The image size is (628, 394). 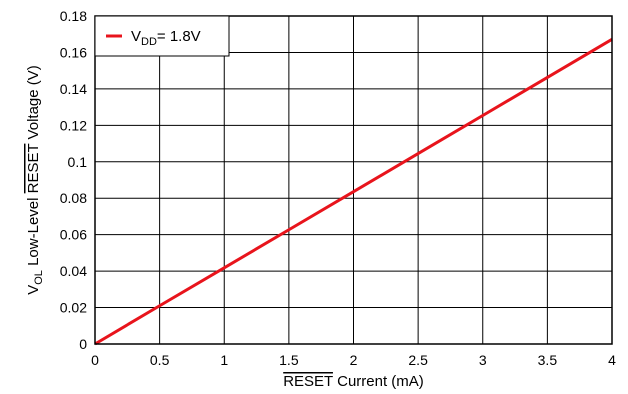 What do you see at coordinates (73, 16) in the screenshot?
I see `y-tick-label: 0.18` at bounding box center [73, 16].